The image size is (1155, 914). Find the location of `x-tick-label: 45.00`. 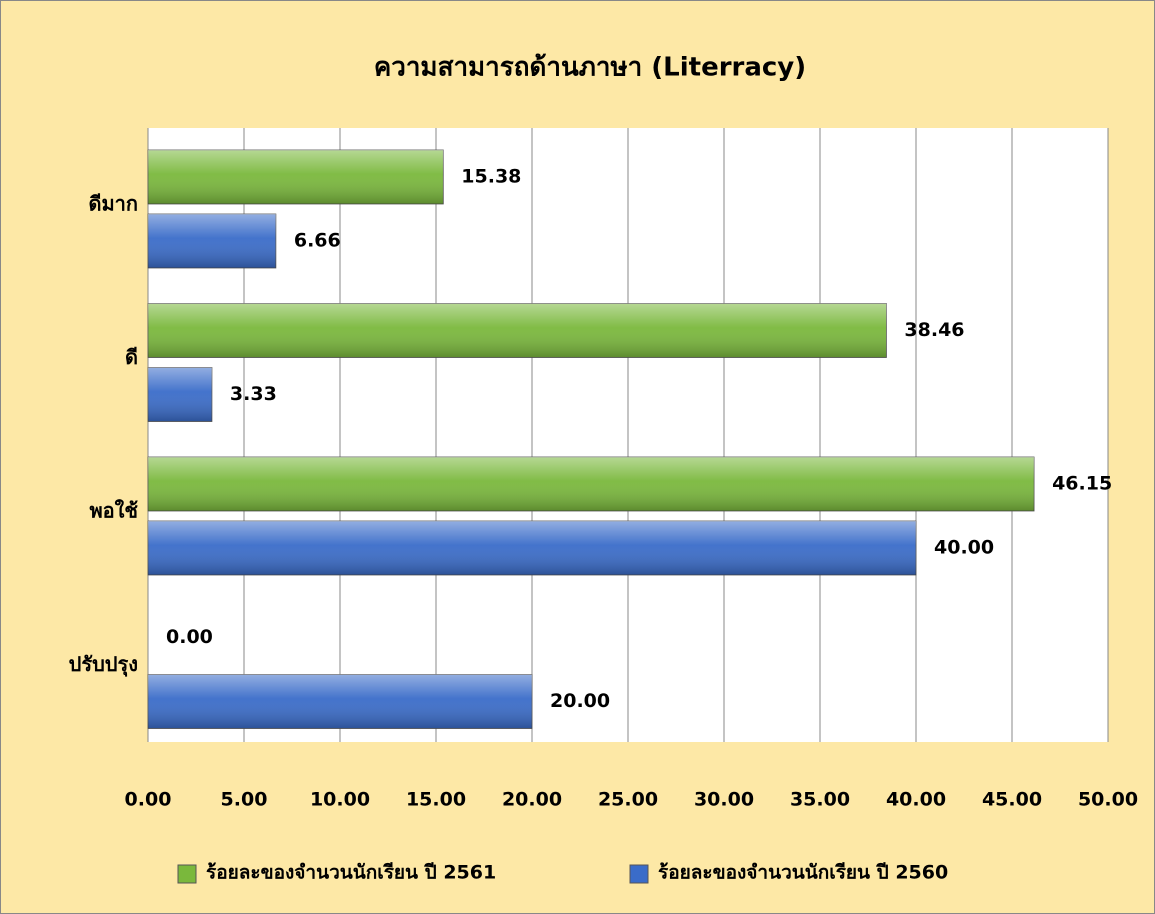

x-tick-label: 45.00 is located at coordinates (1012, 800).